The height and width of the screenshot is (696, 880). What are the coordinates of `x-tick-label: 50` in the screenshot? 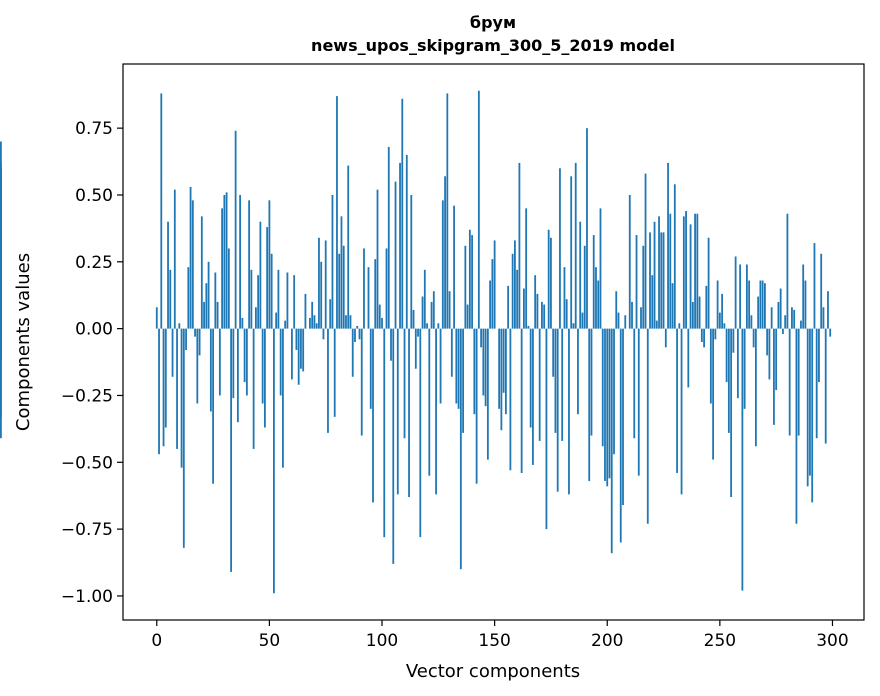 It's located at (270, 641).